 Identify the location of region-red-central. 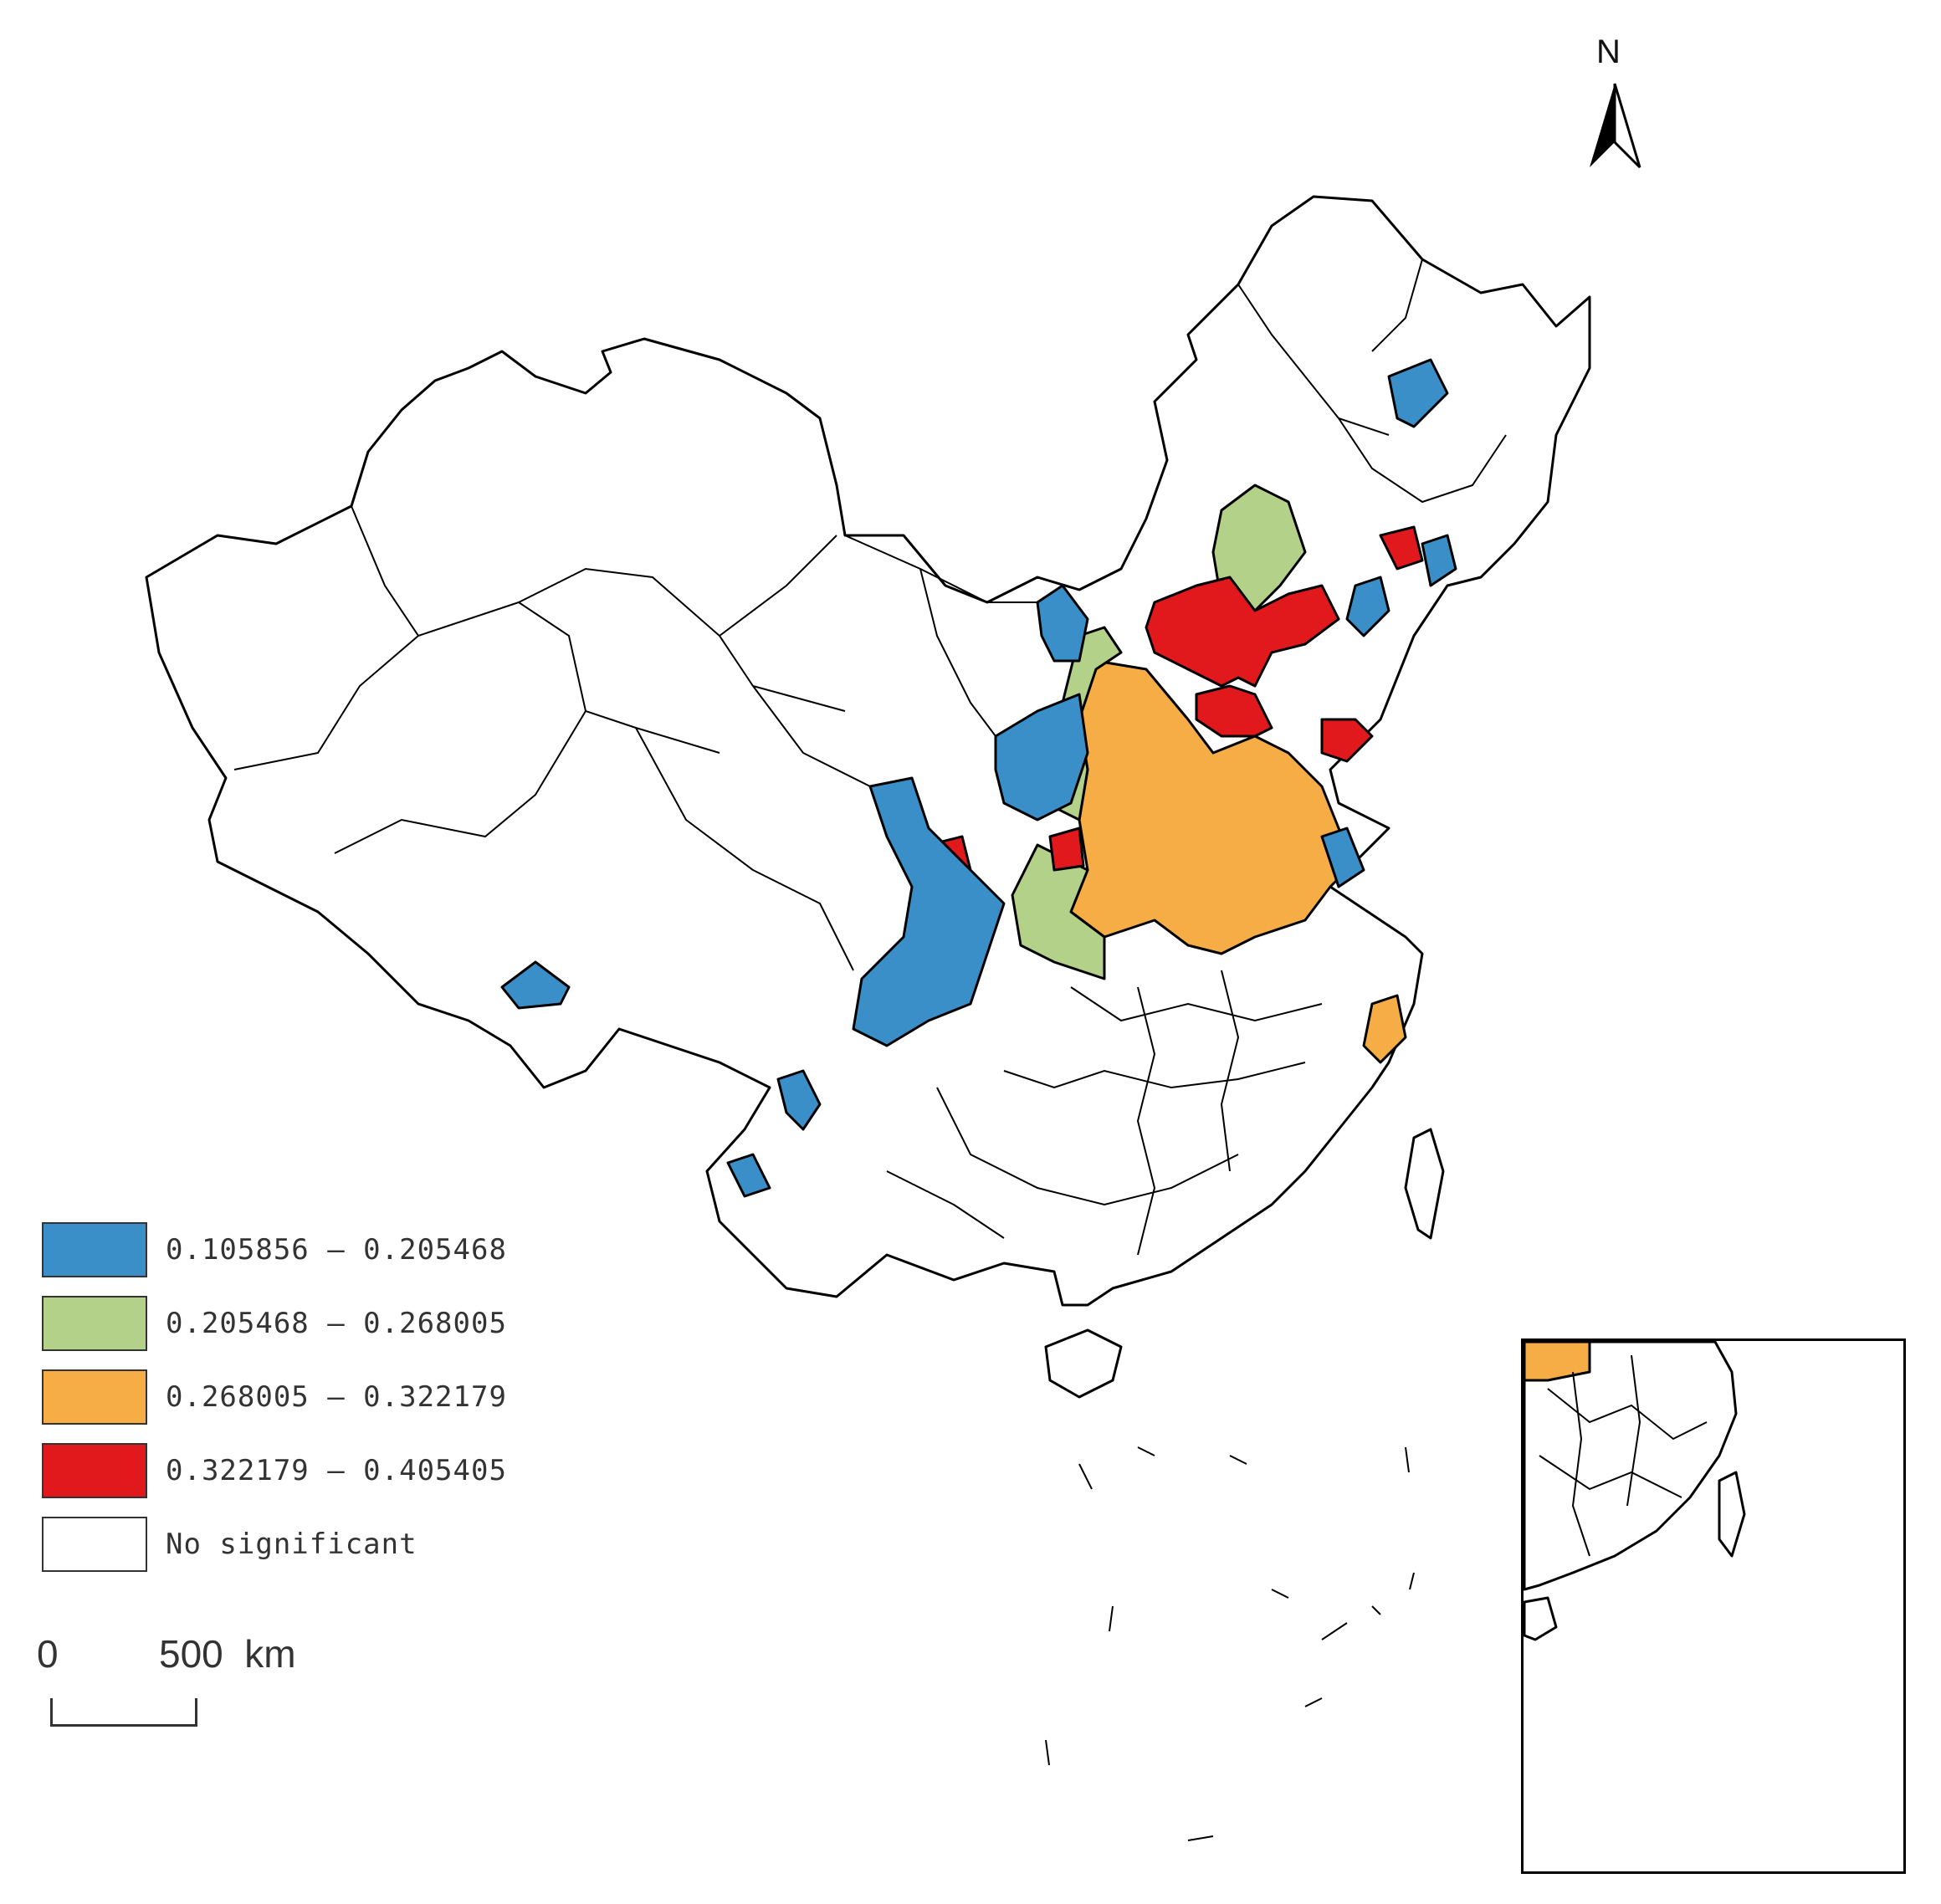
(1234, 711).